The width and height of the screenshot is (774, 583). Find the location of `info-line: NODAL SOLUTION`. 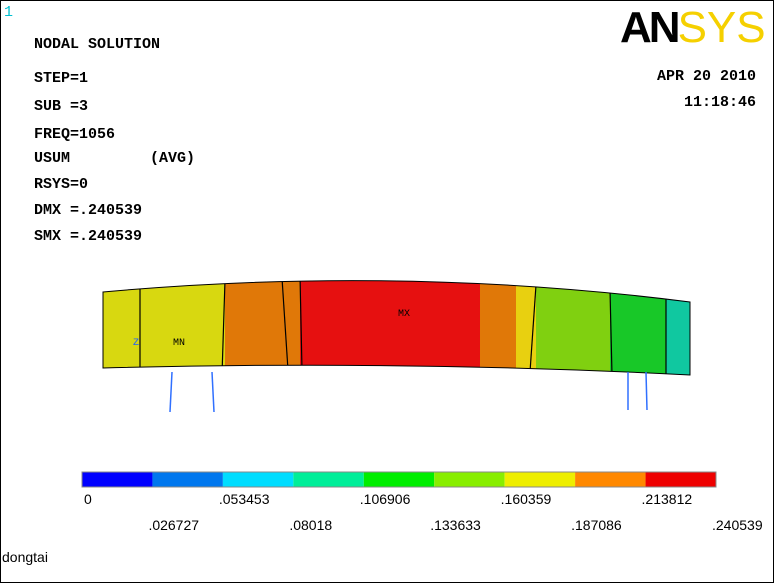

info-line: NODAL SOLUTION is located at coordinates (97, 44).